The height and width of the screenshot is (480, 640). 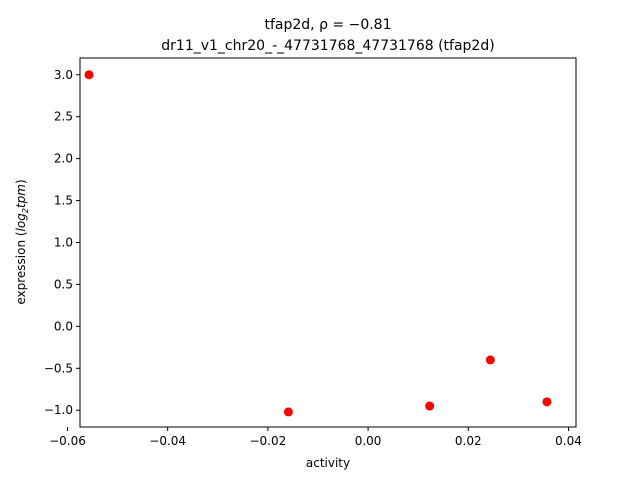 I want to click on x-tick-label: −0.04, so click(x=167, y=441).